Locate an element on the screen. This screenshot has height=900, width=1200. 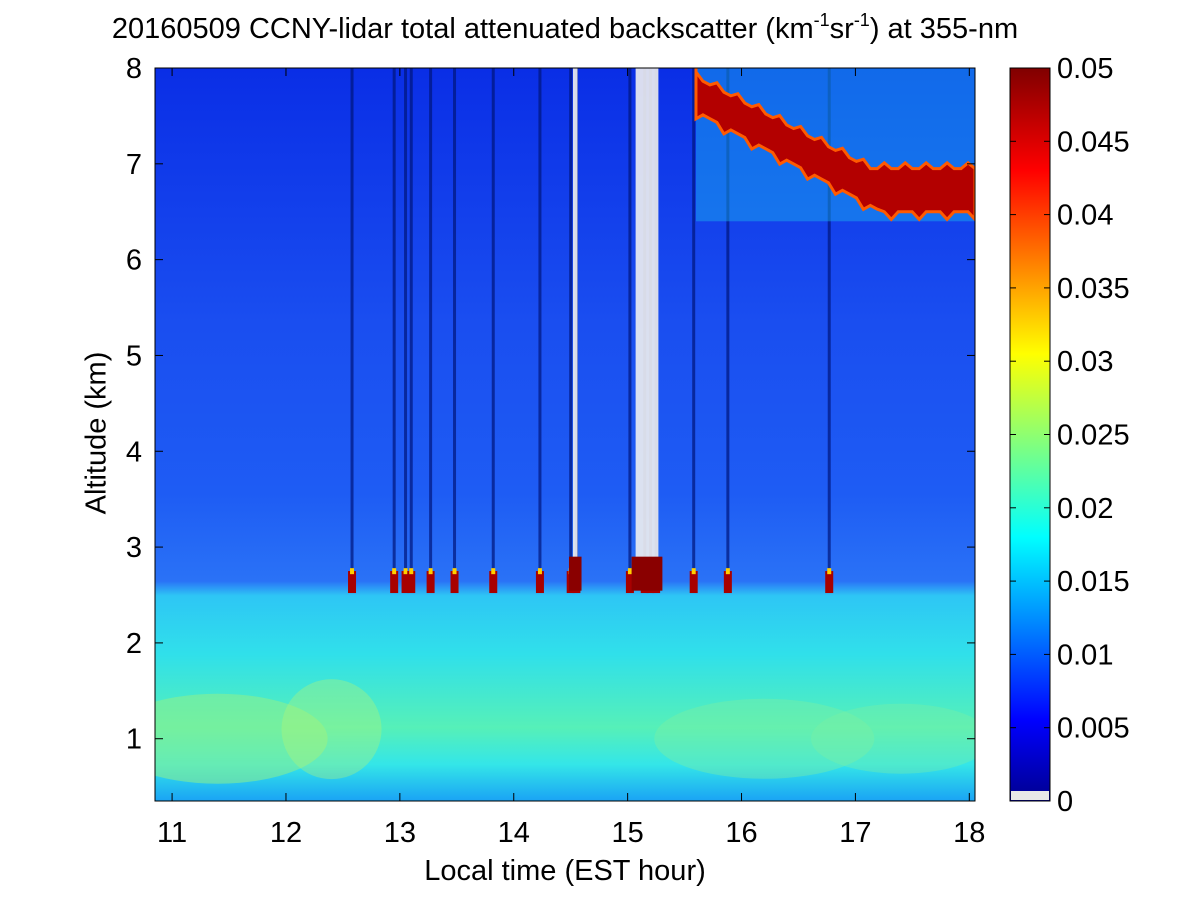
x-tick-label: 13 is located at coordinates (400, 833).